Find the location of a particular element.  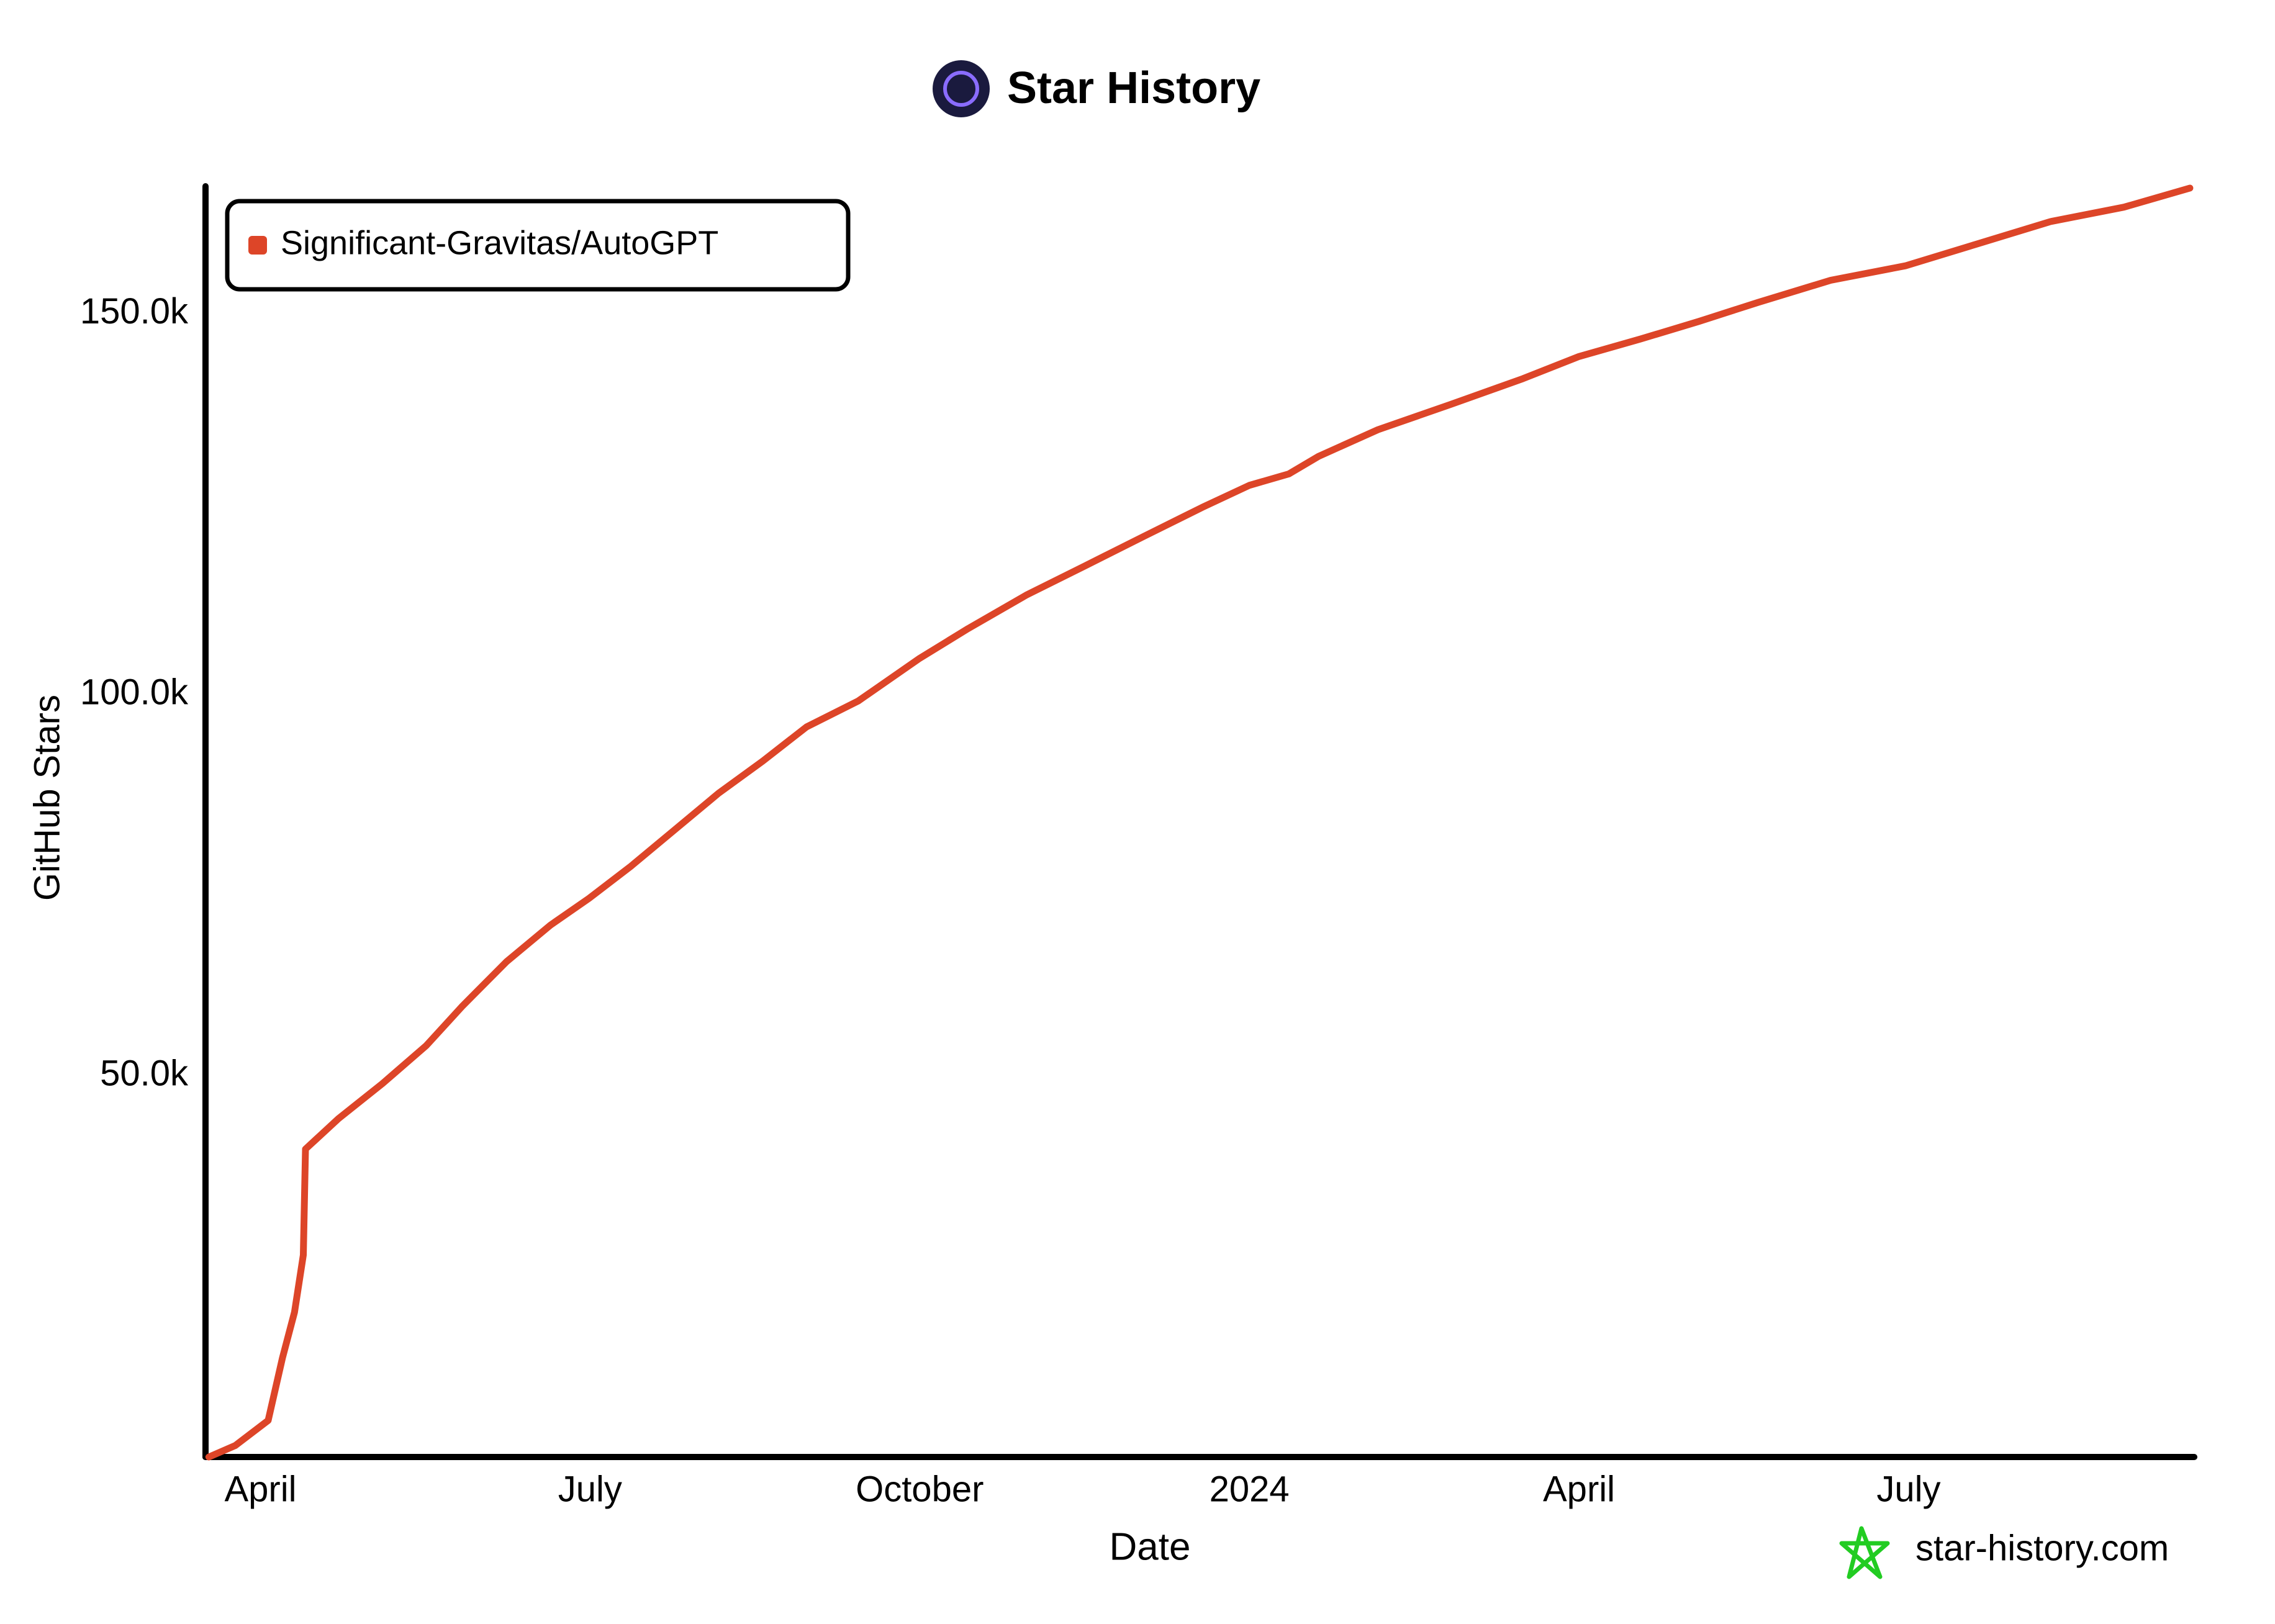

legend-box is located at coordinates (538, 245).